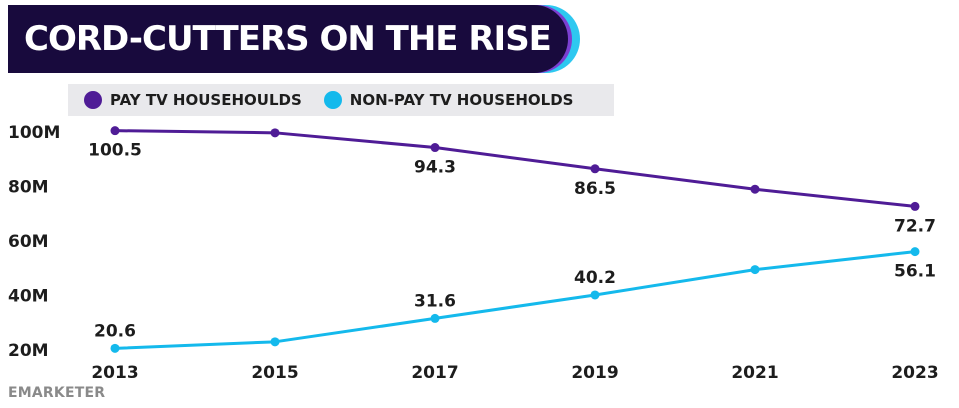  What do you see at coordinates (434, 373) in the screenshot?
I see `x-tick-label: 2017` at bounding box center [434, 373].